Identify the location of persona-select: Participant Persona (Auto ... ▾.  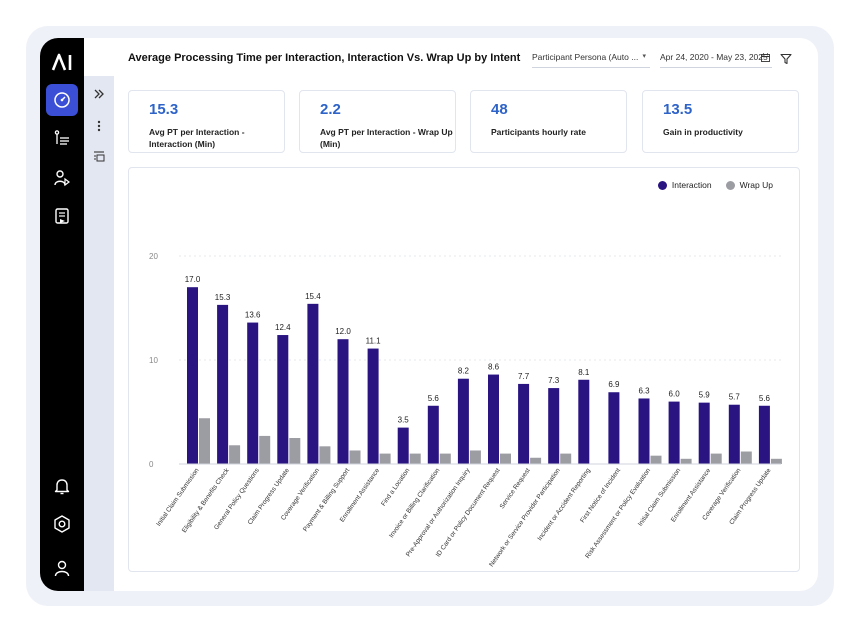
(591, 60).